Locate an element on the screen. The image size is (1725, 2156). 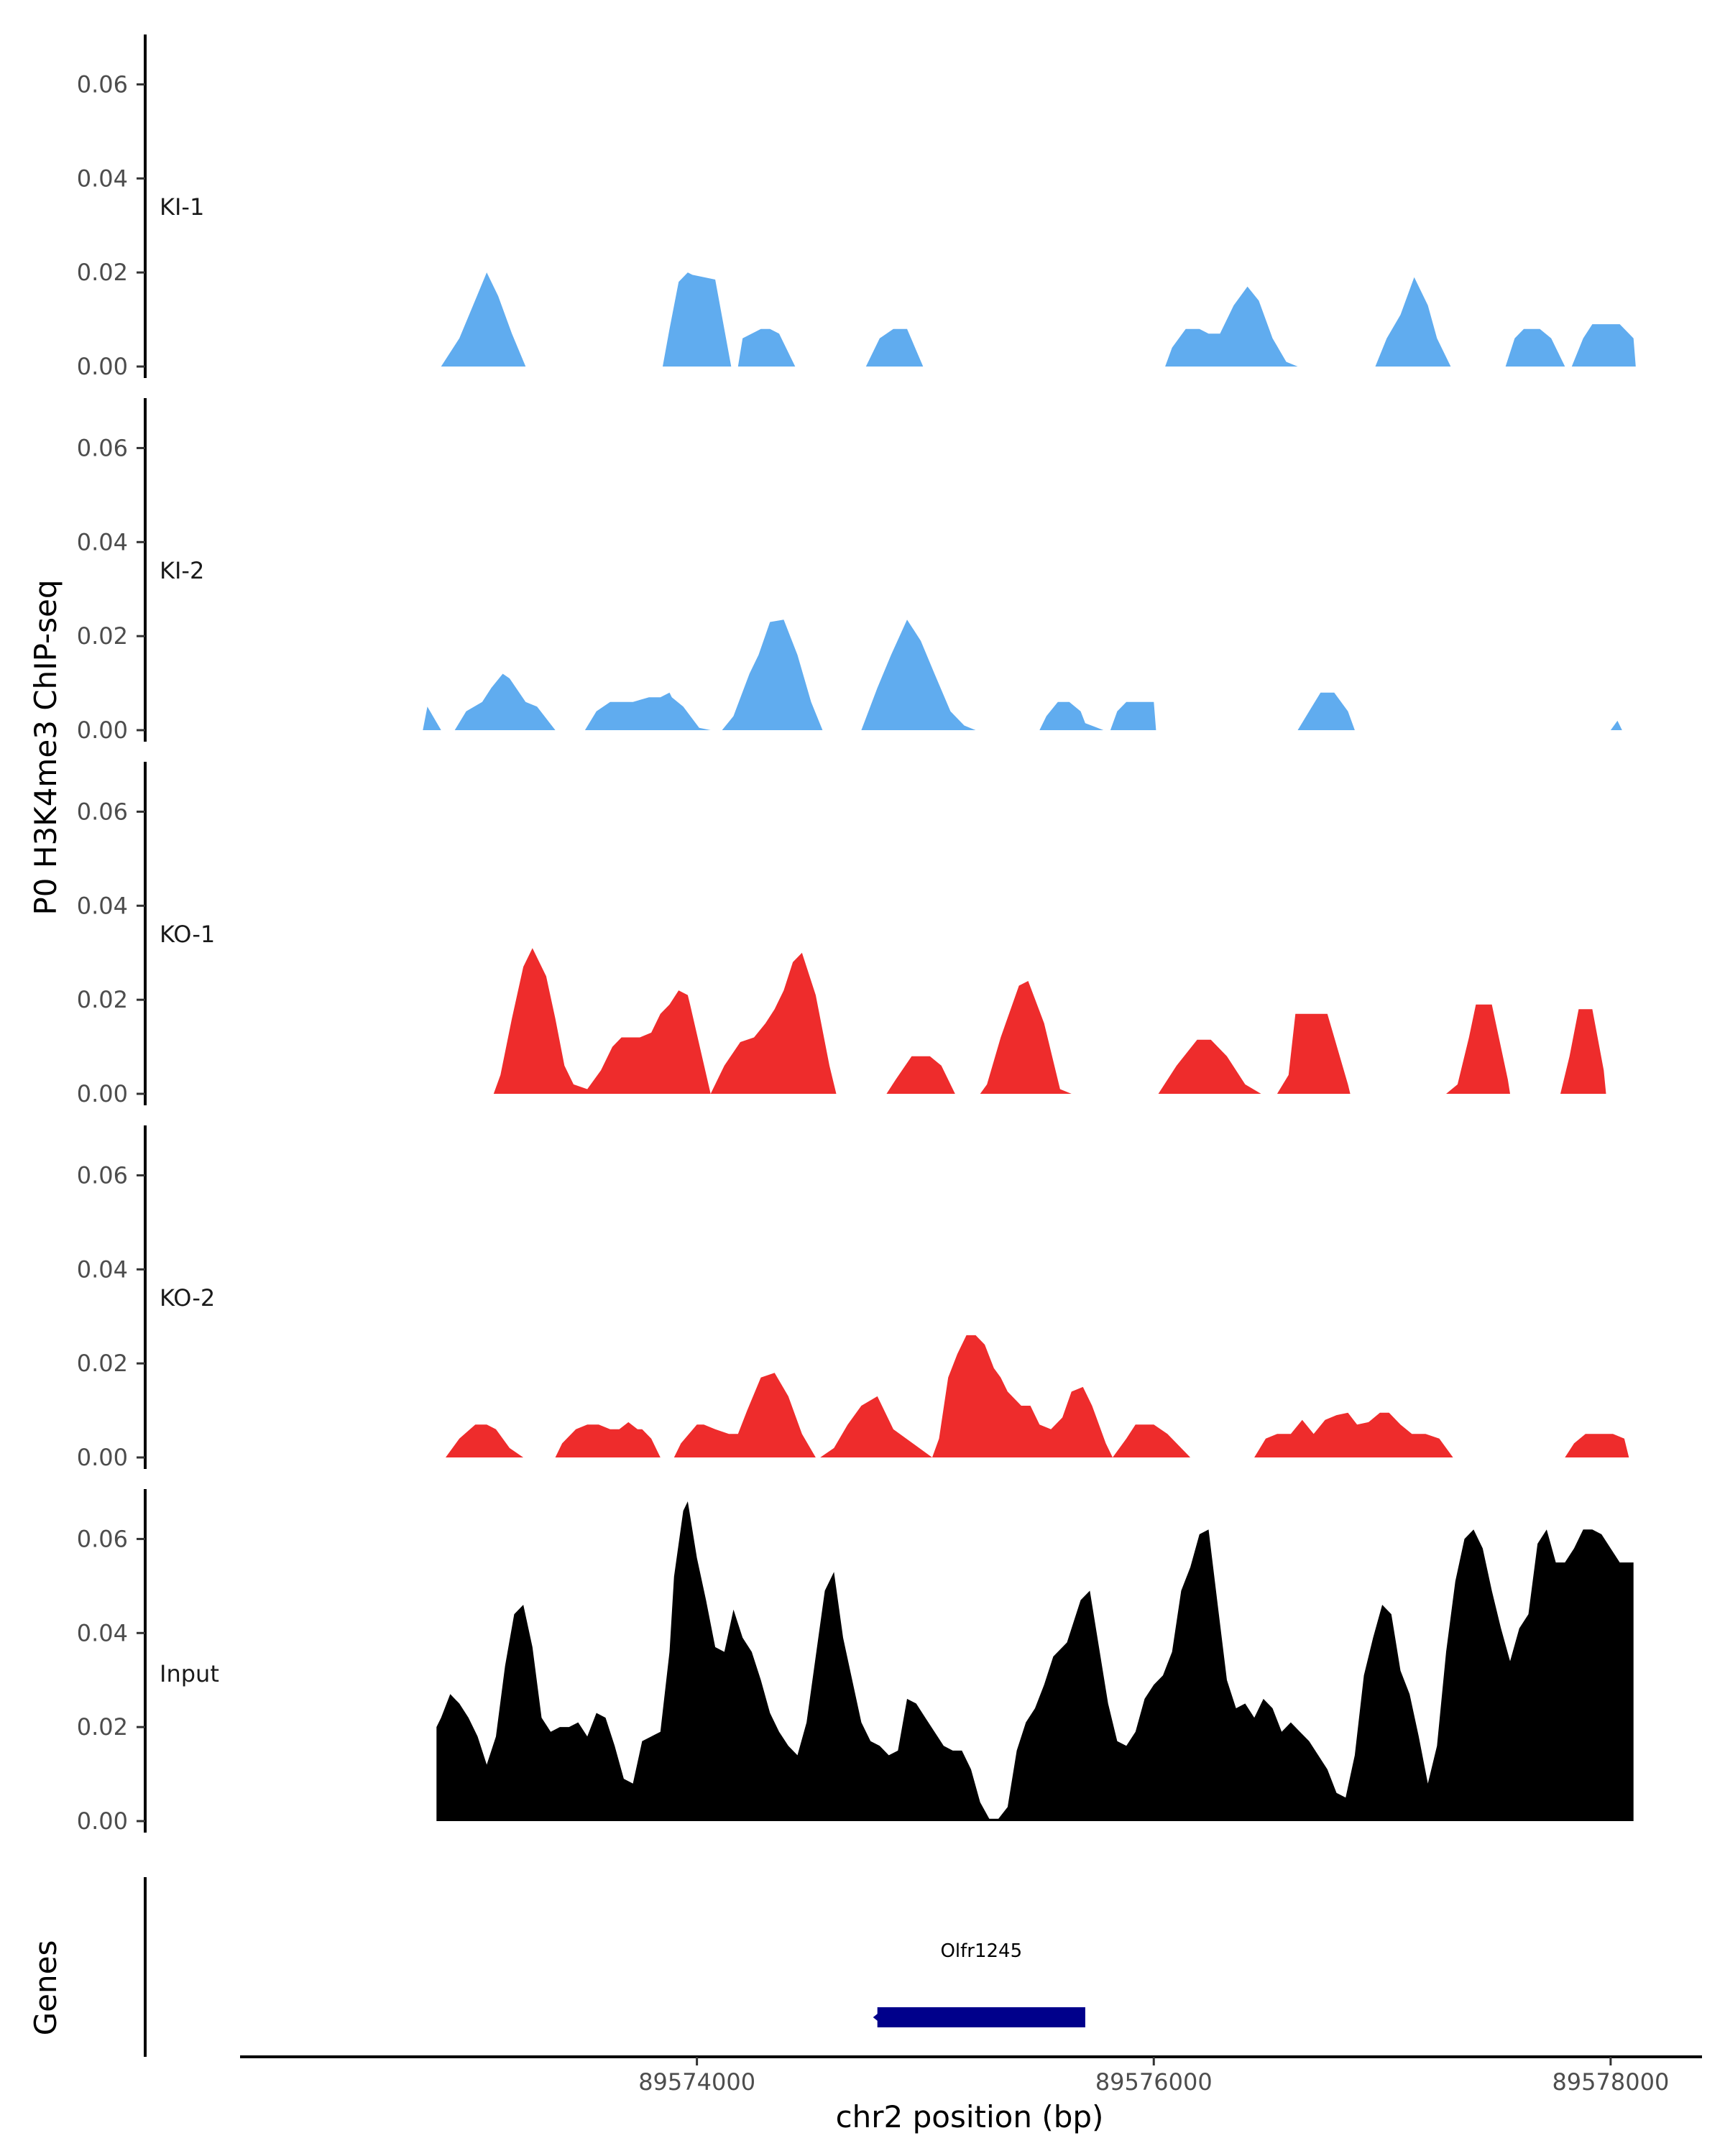
track-label: Input is located at coordinates (189, 1673).